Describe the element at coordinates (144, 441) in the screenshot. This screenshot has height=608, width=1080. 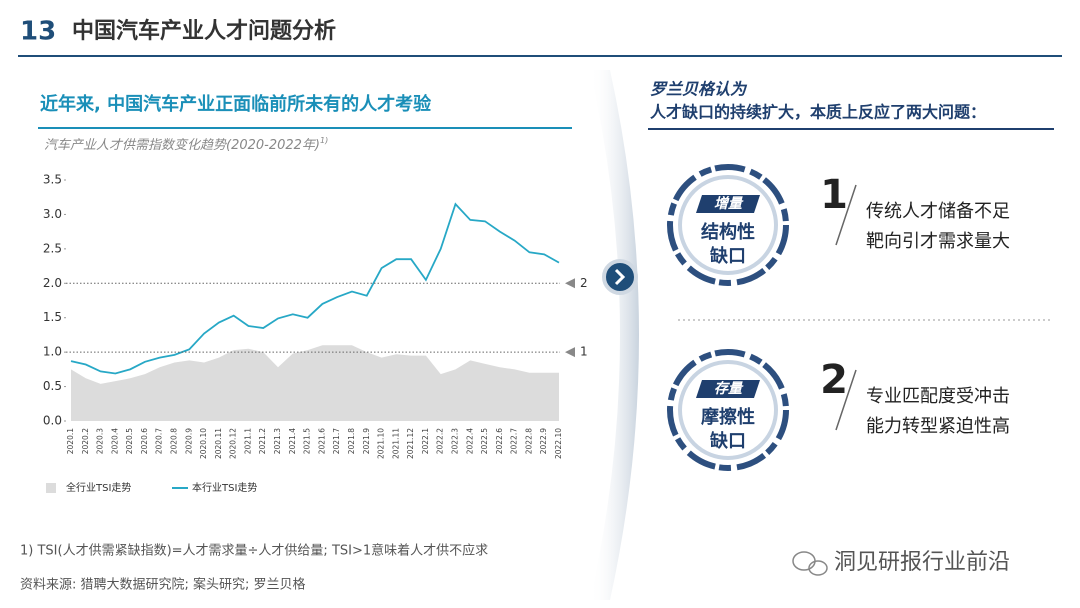
I see `x-tick-label: 2020.6` at that location.